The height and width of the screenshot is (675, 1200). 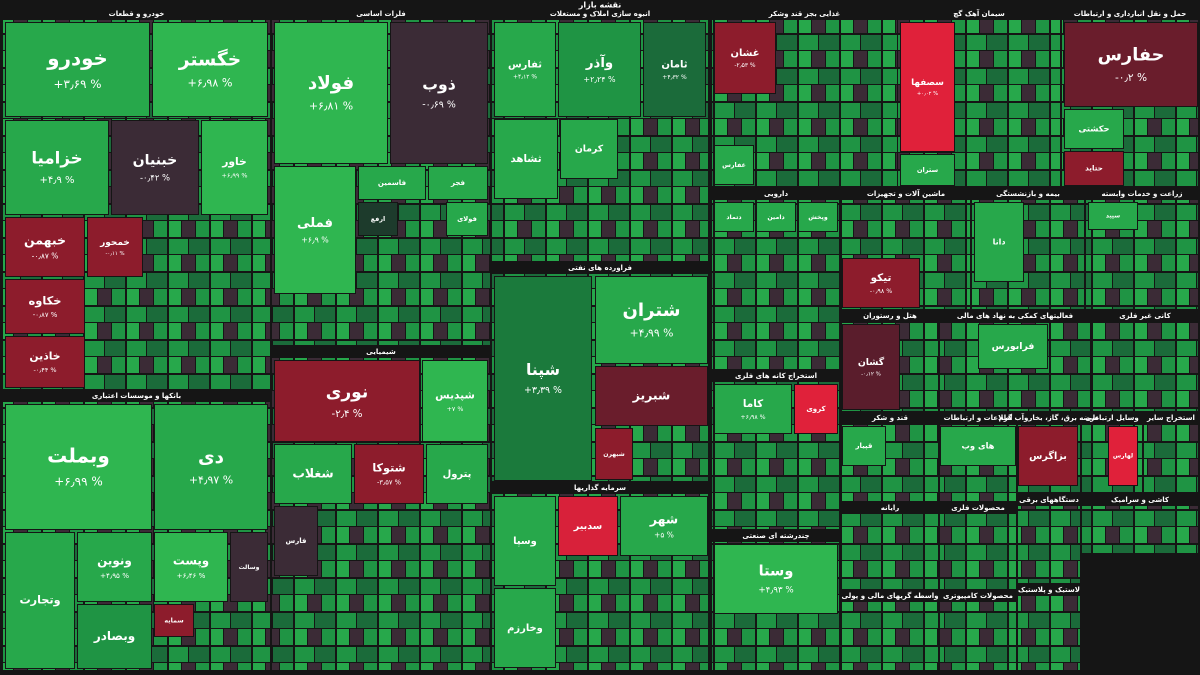 I want to click on tile-change: +۰٫۰۲ %, so click(x=927, y=94).